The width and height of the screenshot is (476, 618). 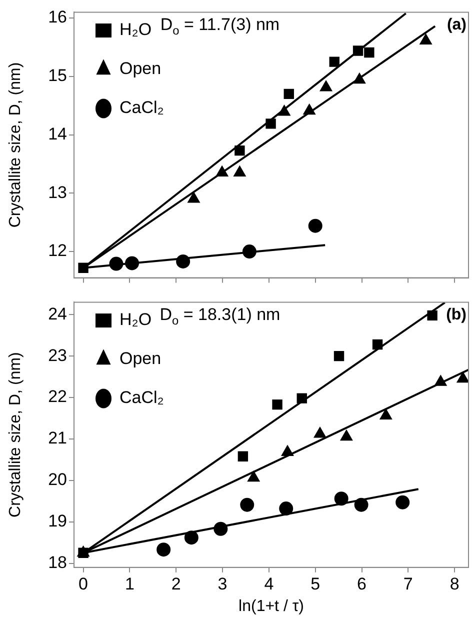 What do you see at coordinates (57, 17) in the screenshot?
I see `y-tick-label: 16` at bounding box center [57, 17].